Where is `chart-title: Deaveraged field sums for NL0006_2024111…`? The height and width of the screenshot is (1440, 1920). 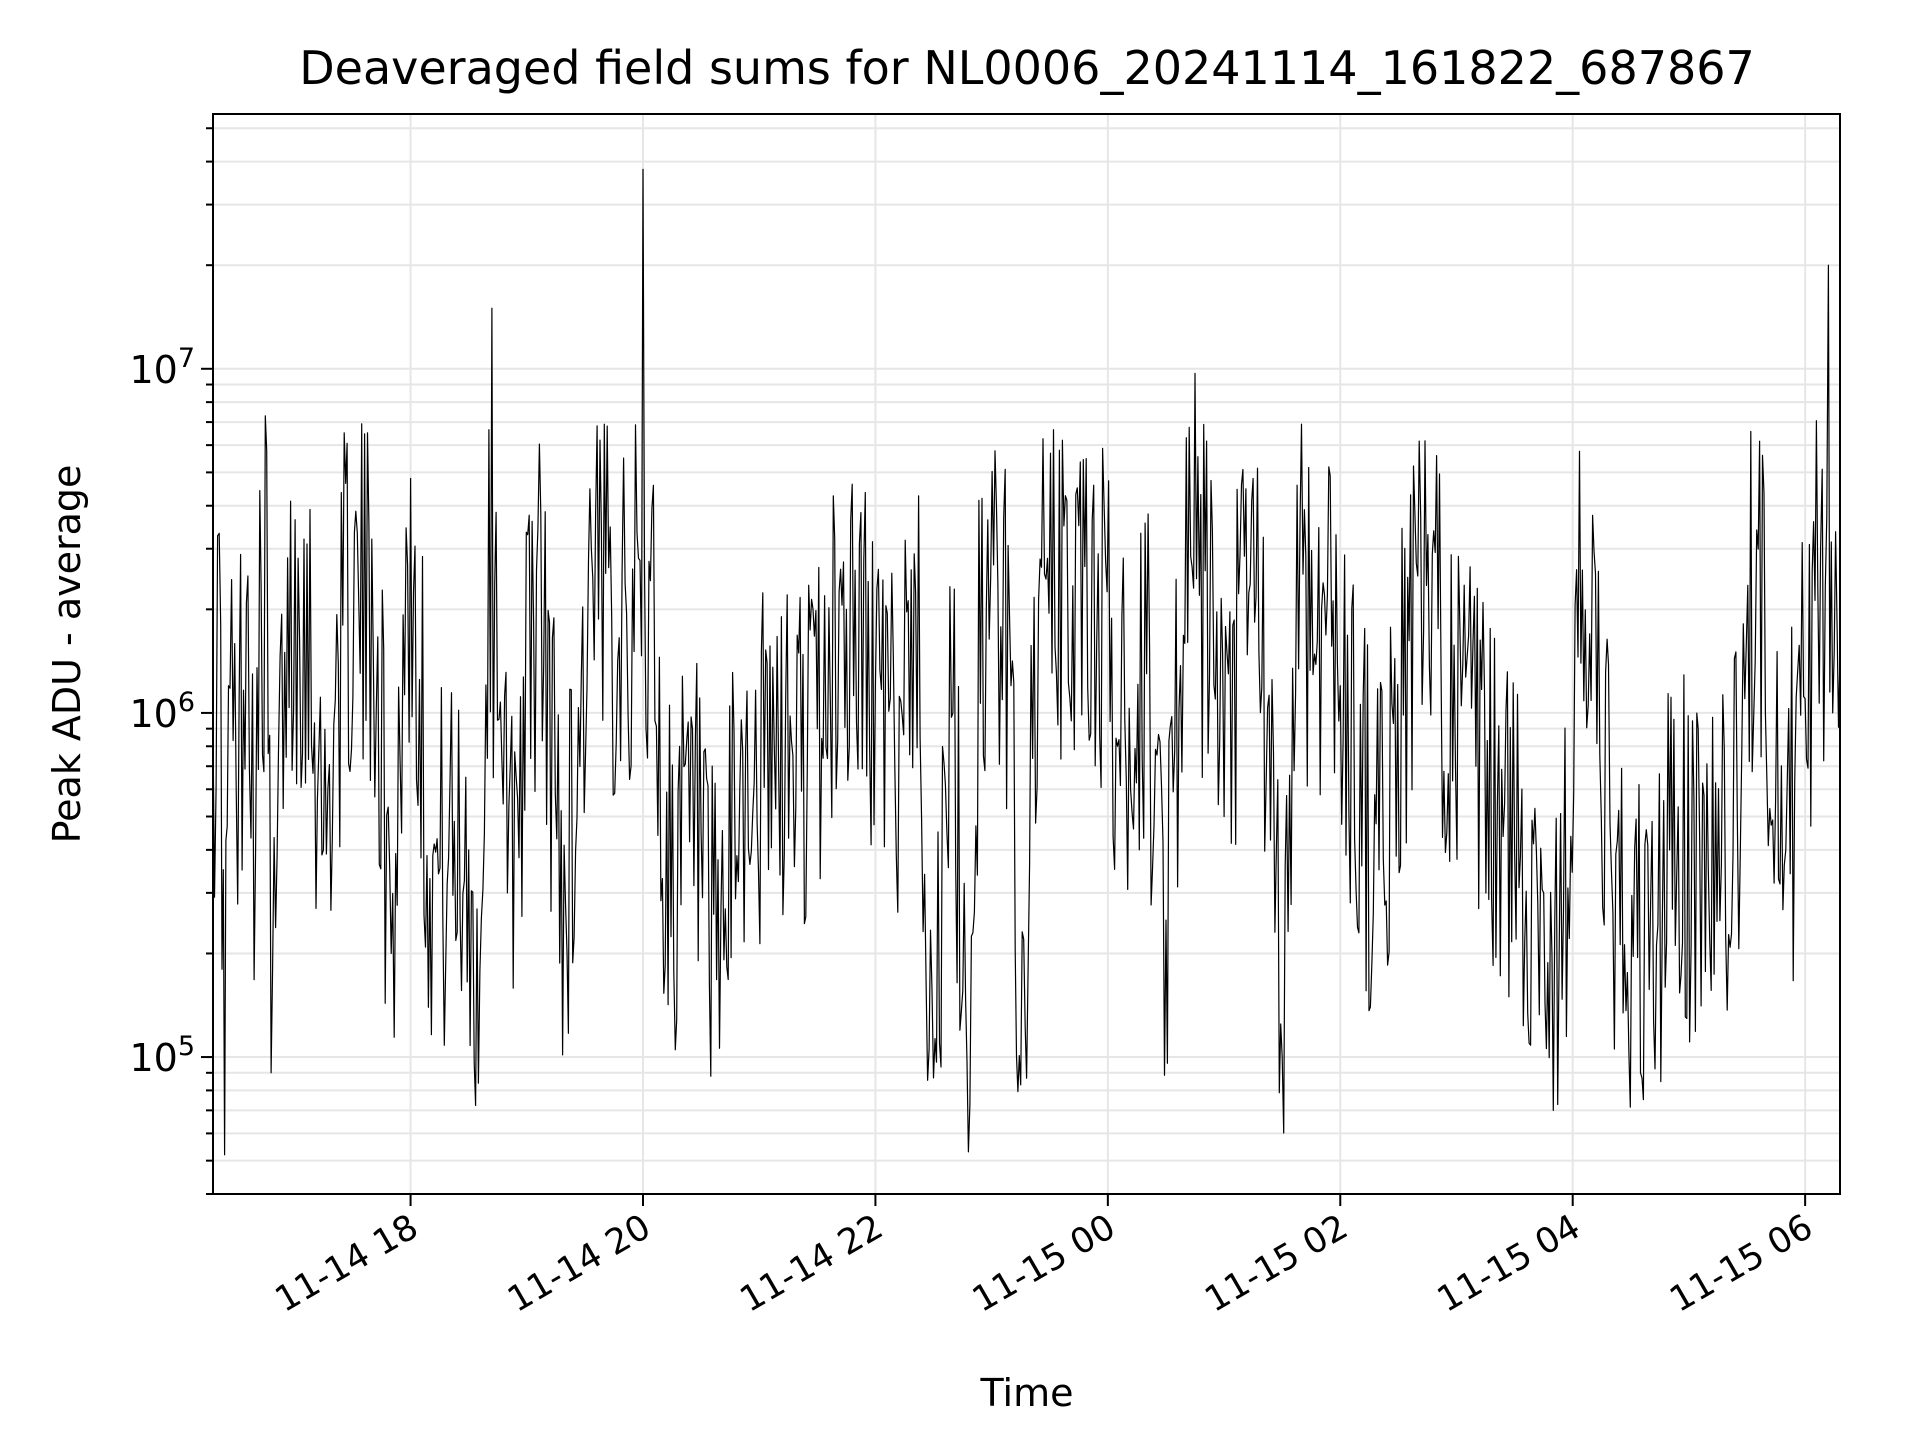 chart-title: Deaveraged field sums for NL0006_2024111… is located at coordinates (1027, 68).